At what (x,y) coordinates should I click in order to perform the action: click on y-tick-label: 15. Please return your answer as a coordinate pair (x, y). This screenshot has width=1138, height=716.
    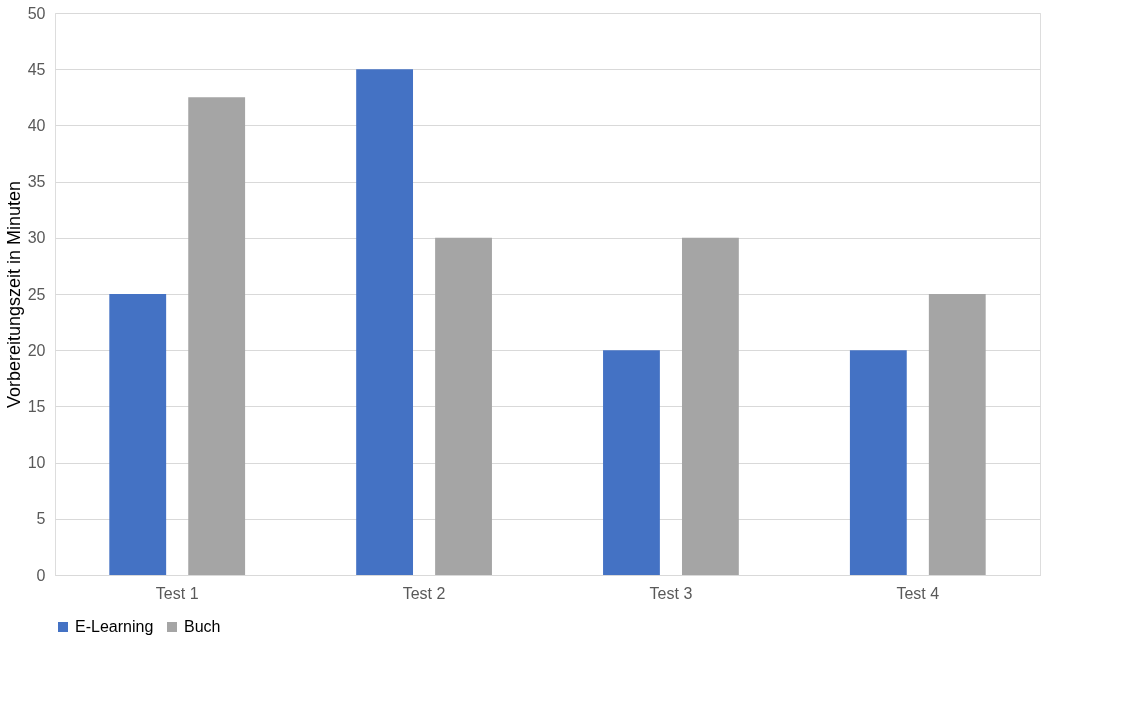
    Looking at the image, I should click on (36, 406).